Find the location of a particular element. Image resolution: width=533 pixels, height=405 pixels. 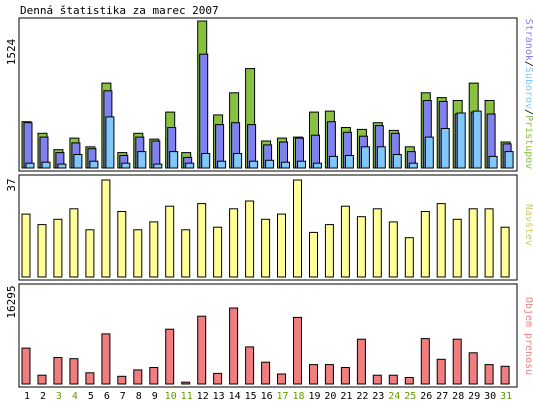

panel-transfer-ymax-label: 16295 is located at coordinates (11, 301).